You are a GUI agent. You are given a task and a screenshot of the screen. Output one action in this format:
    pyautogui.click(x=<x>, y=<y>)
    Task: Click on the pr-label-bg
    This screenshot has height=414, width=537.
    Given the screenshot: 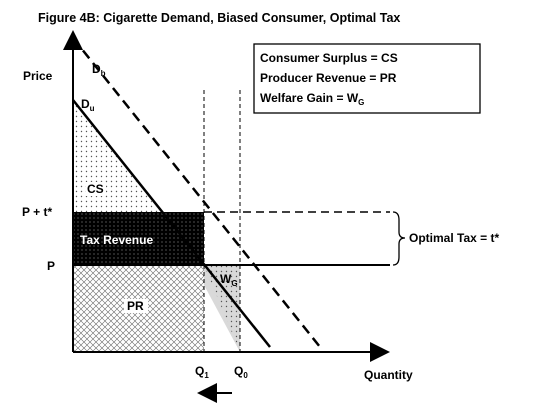 What is the action you would take?
    pyautogui.click(x=136, y=306)
    